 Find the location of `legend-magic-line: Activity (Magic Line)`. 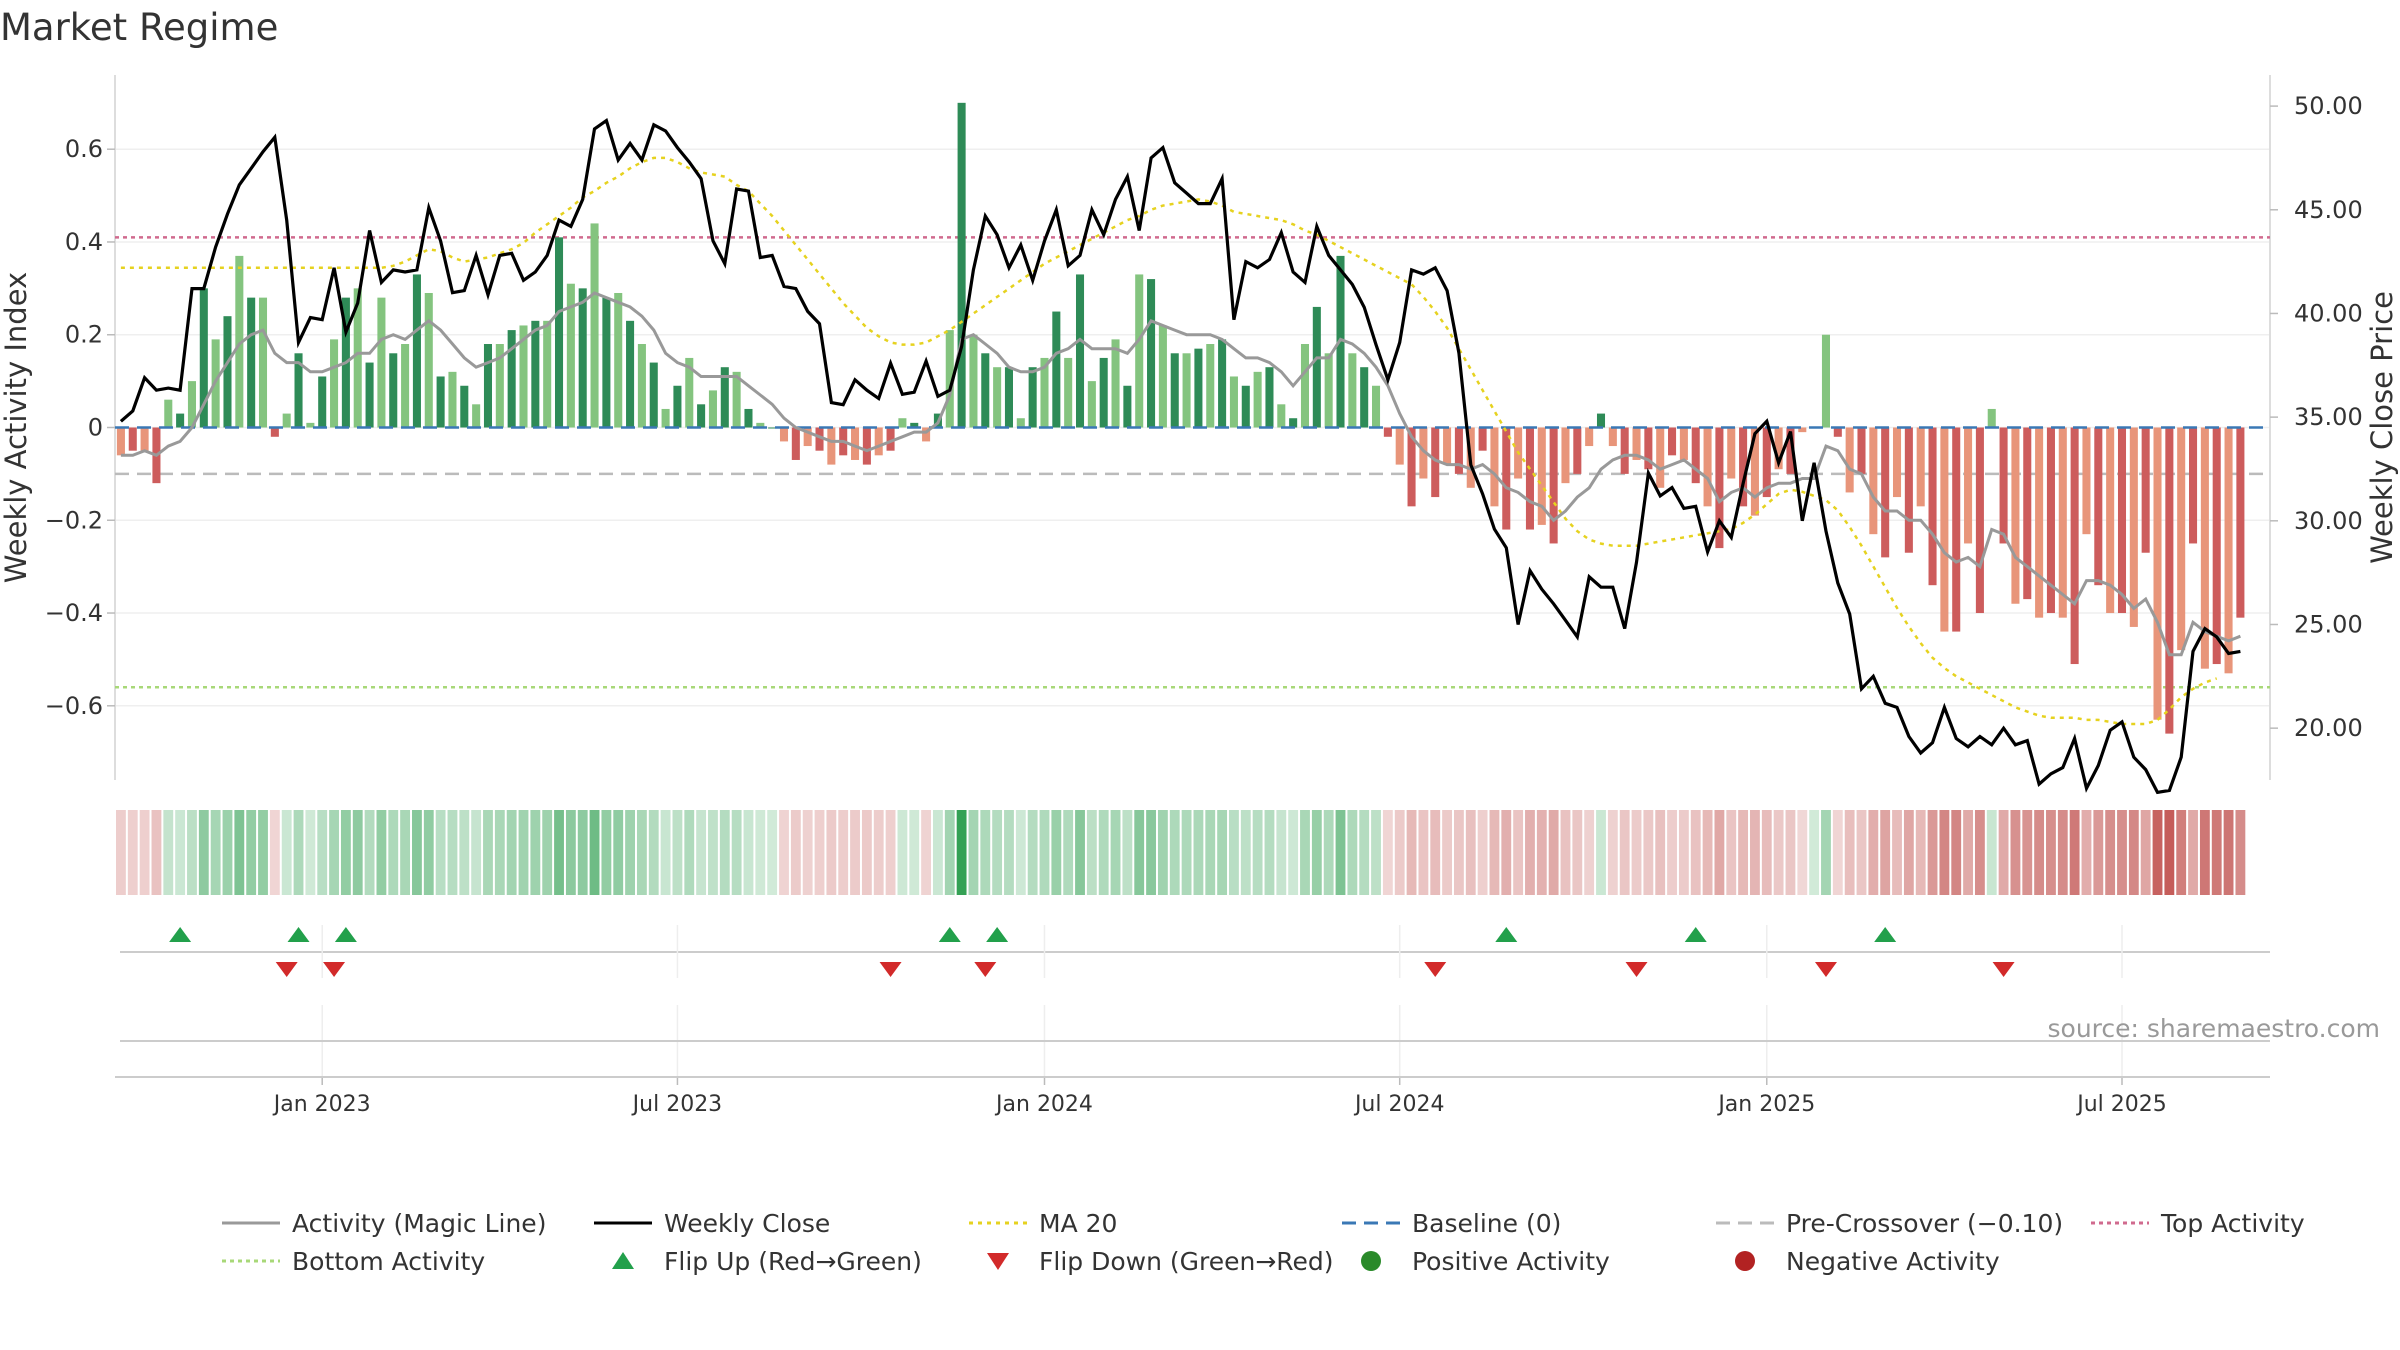

legend-magic-line: Activity (Magic Line) is located at coordinates (382, 1223).